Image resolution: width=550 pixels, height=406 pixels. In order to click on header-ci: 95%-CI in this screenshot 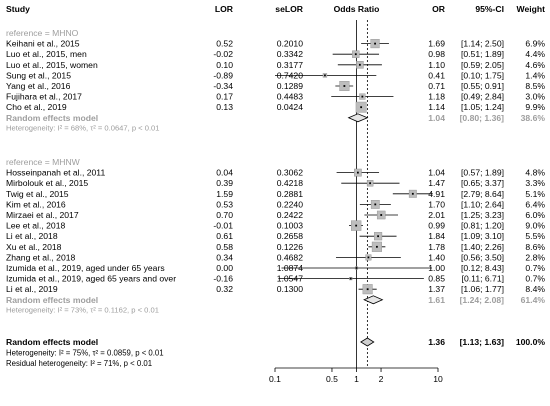, I will do `click(489, 9)`.